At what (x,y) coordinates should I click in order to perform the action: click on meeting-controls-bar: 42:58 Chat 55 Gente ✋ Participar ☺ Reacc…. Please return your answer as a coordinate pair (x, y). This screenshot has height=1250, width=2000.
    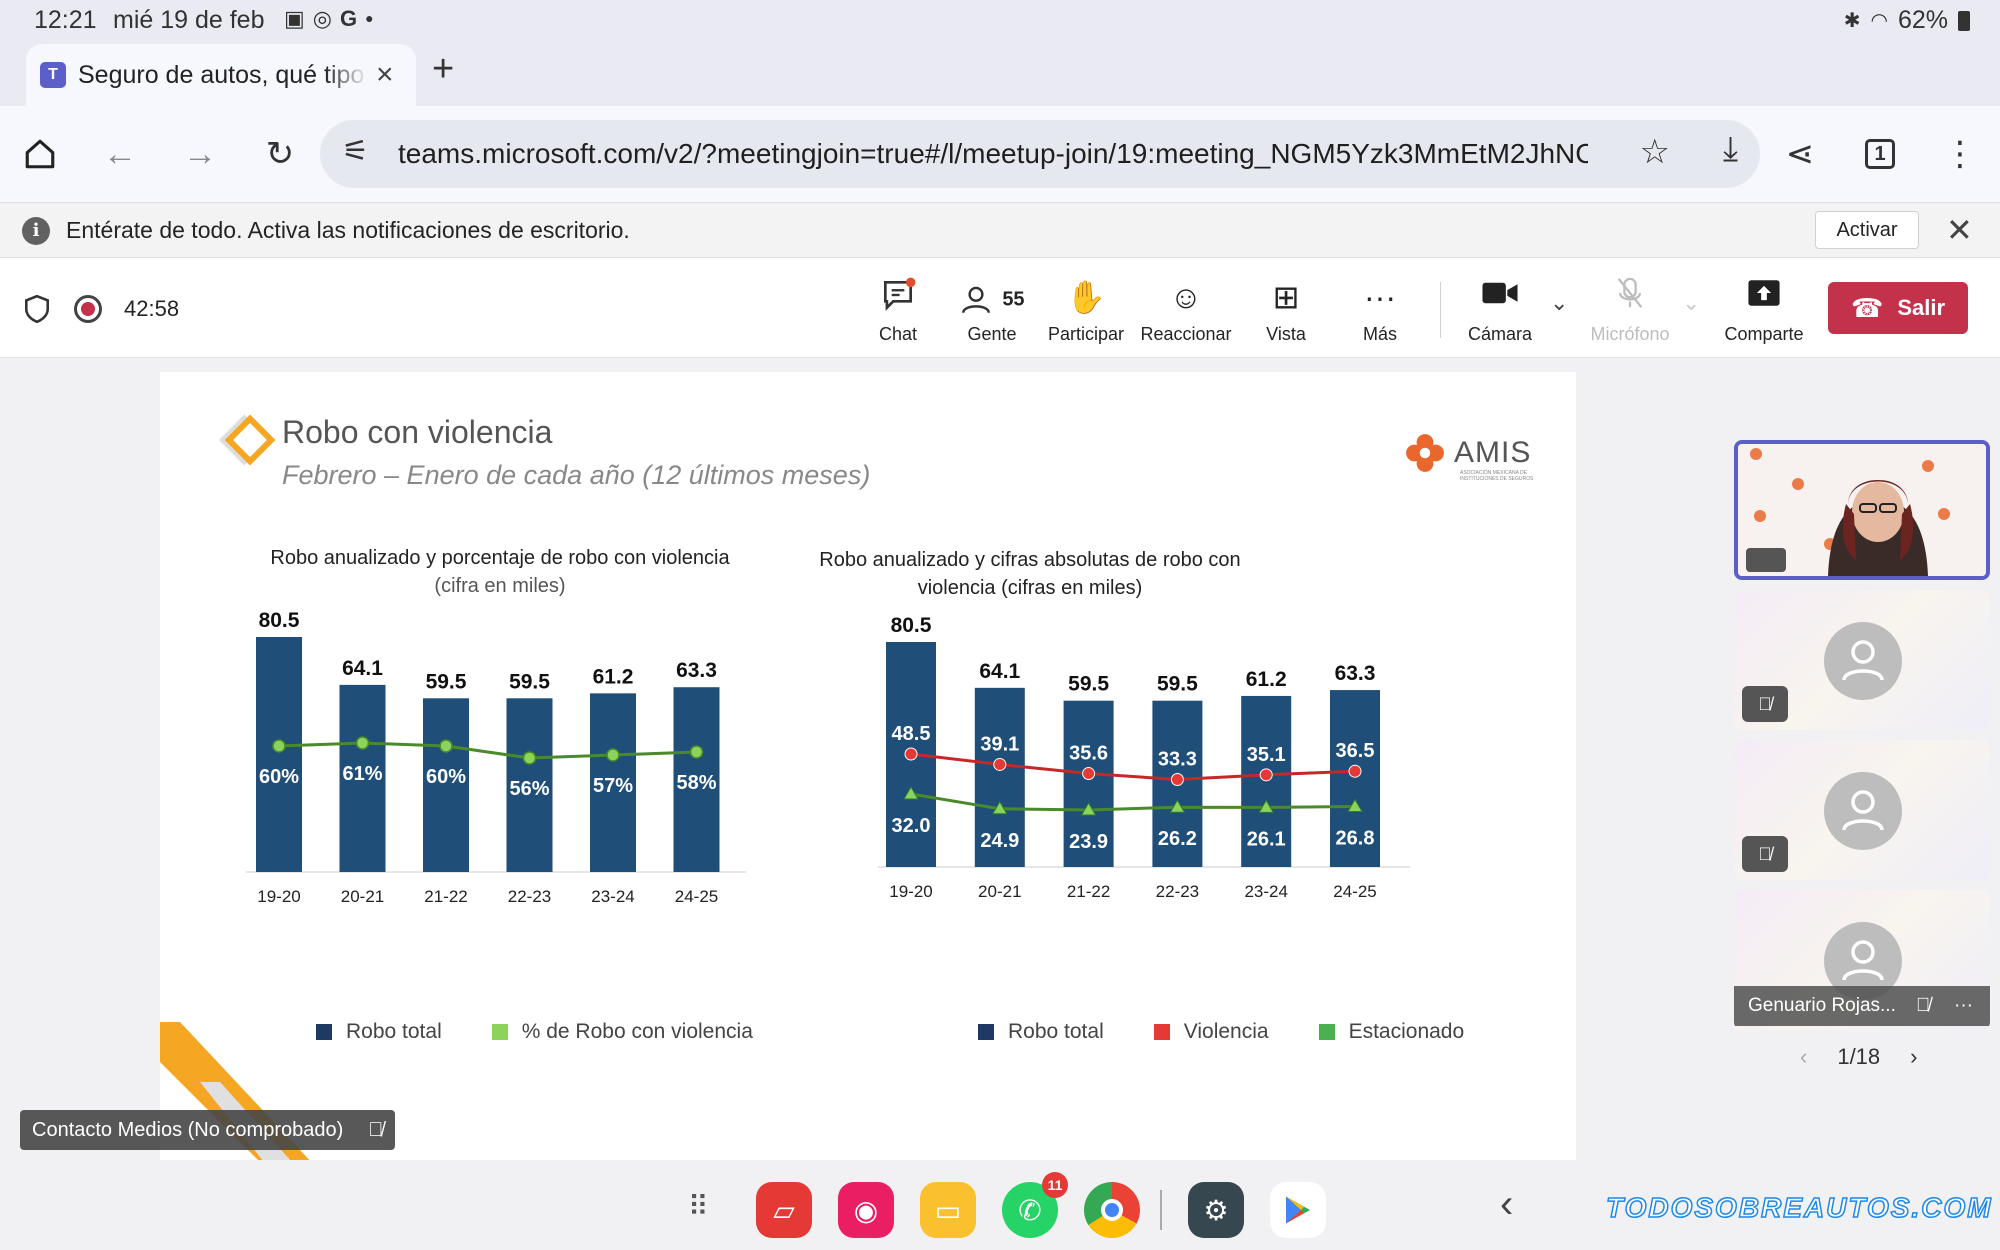
    Looking at the image, I should click on (1000, 308).